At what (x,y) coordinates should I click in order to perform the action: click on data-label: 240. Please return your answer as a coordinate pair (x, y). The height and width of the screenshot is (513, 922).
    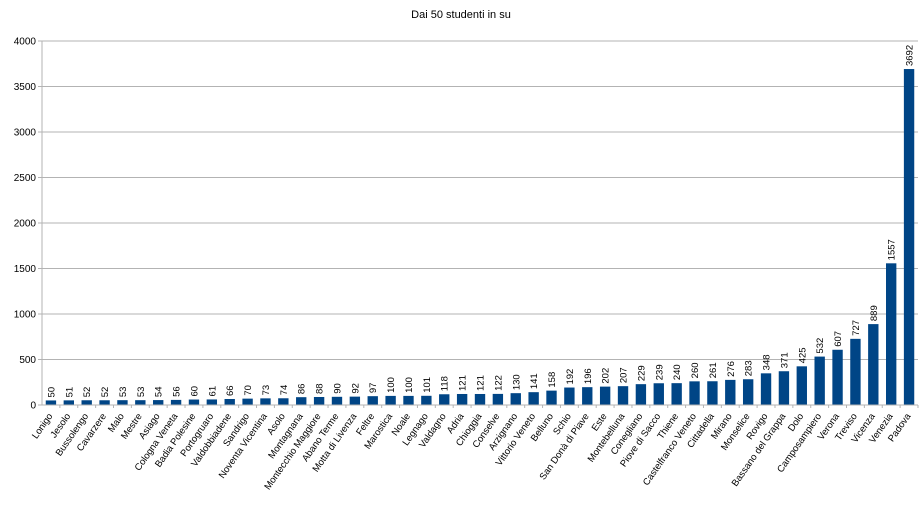
    Looking at the image, I should click on (677, 372).